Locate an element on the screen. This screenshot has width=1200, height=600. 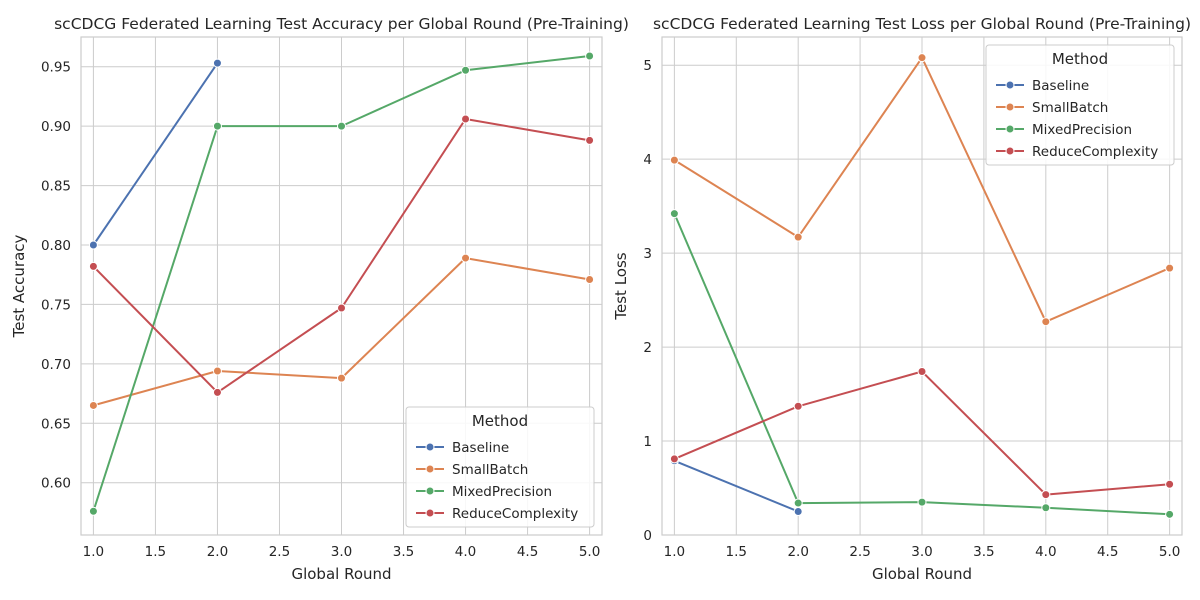
accuracy-series-line-baseline is located at coordinates (155, 154).